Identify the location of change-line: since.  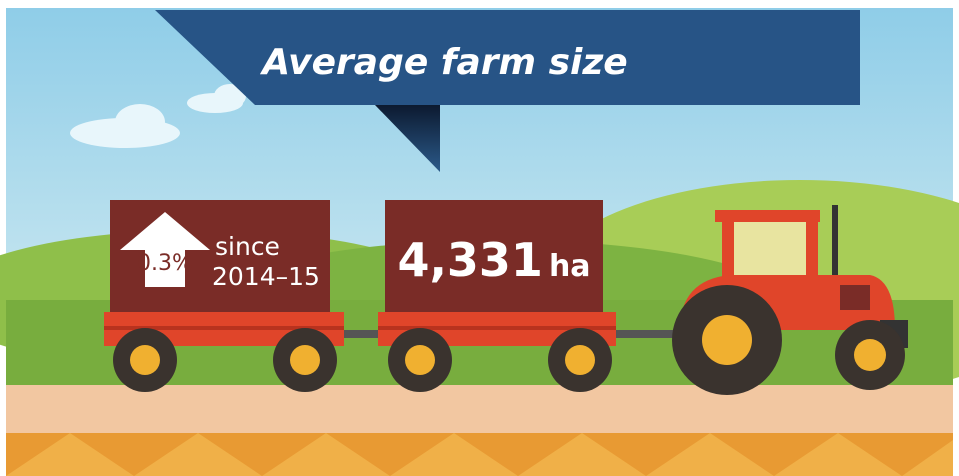
(247, 246).